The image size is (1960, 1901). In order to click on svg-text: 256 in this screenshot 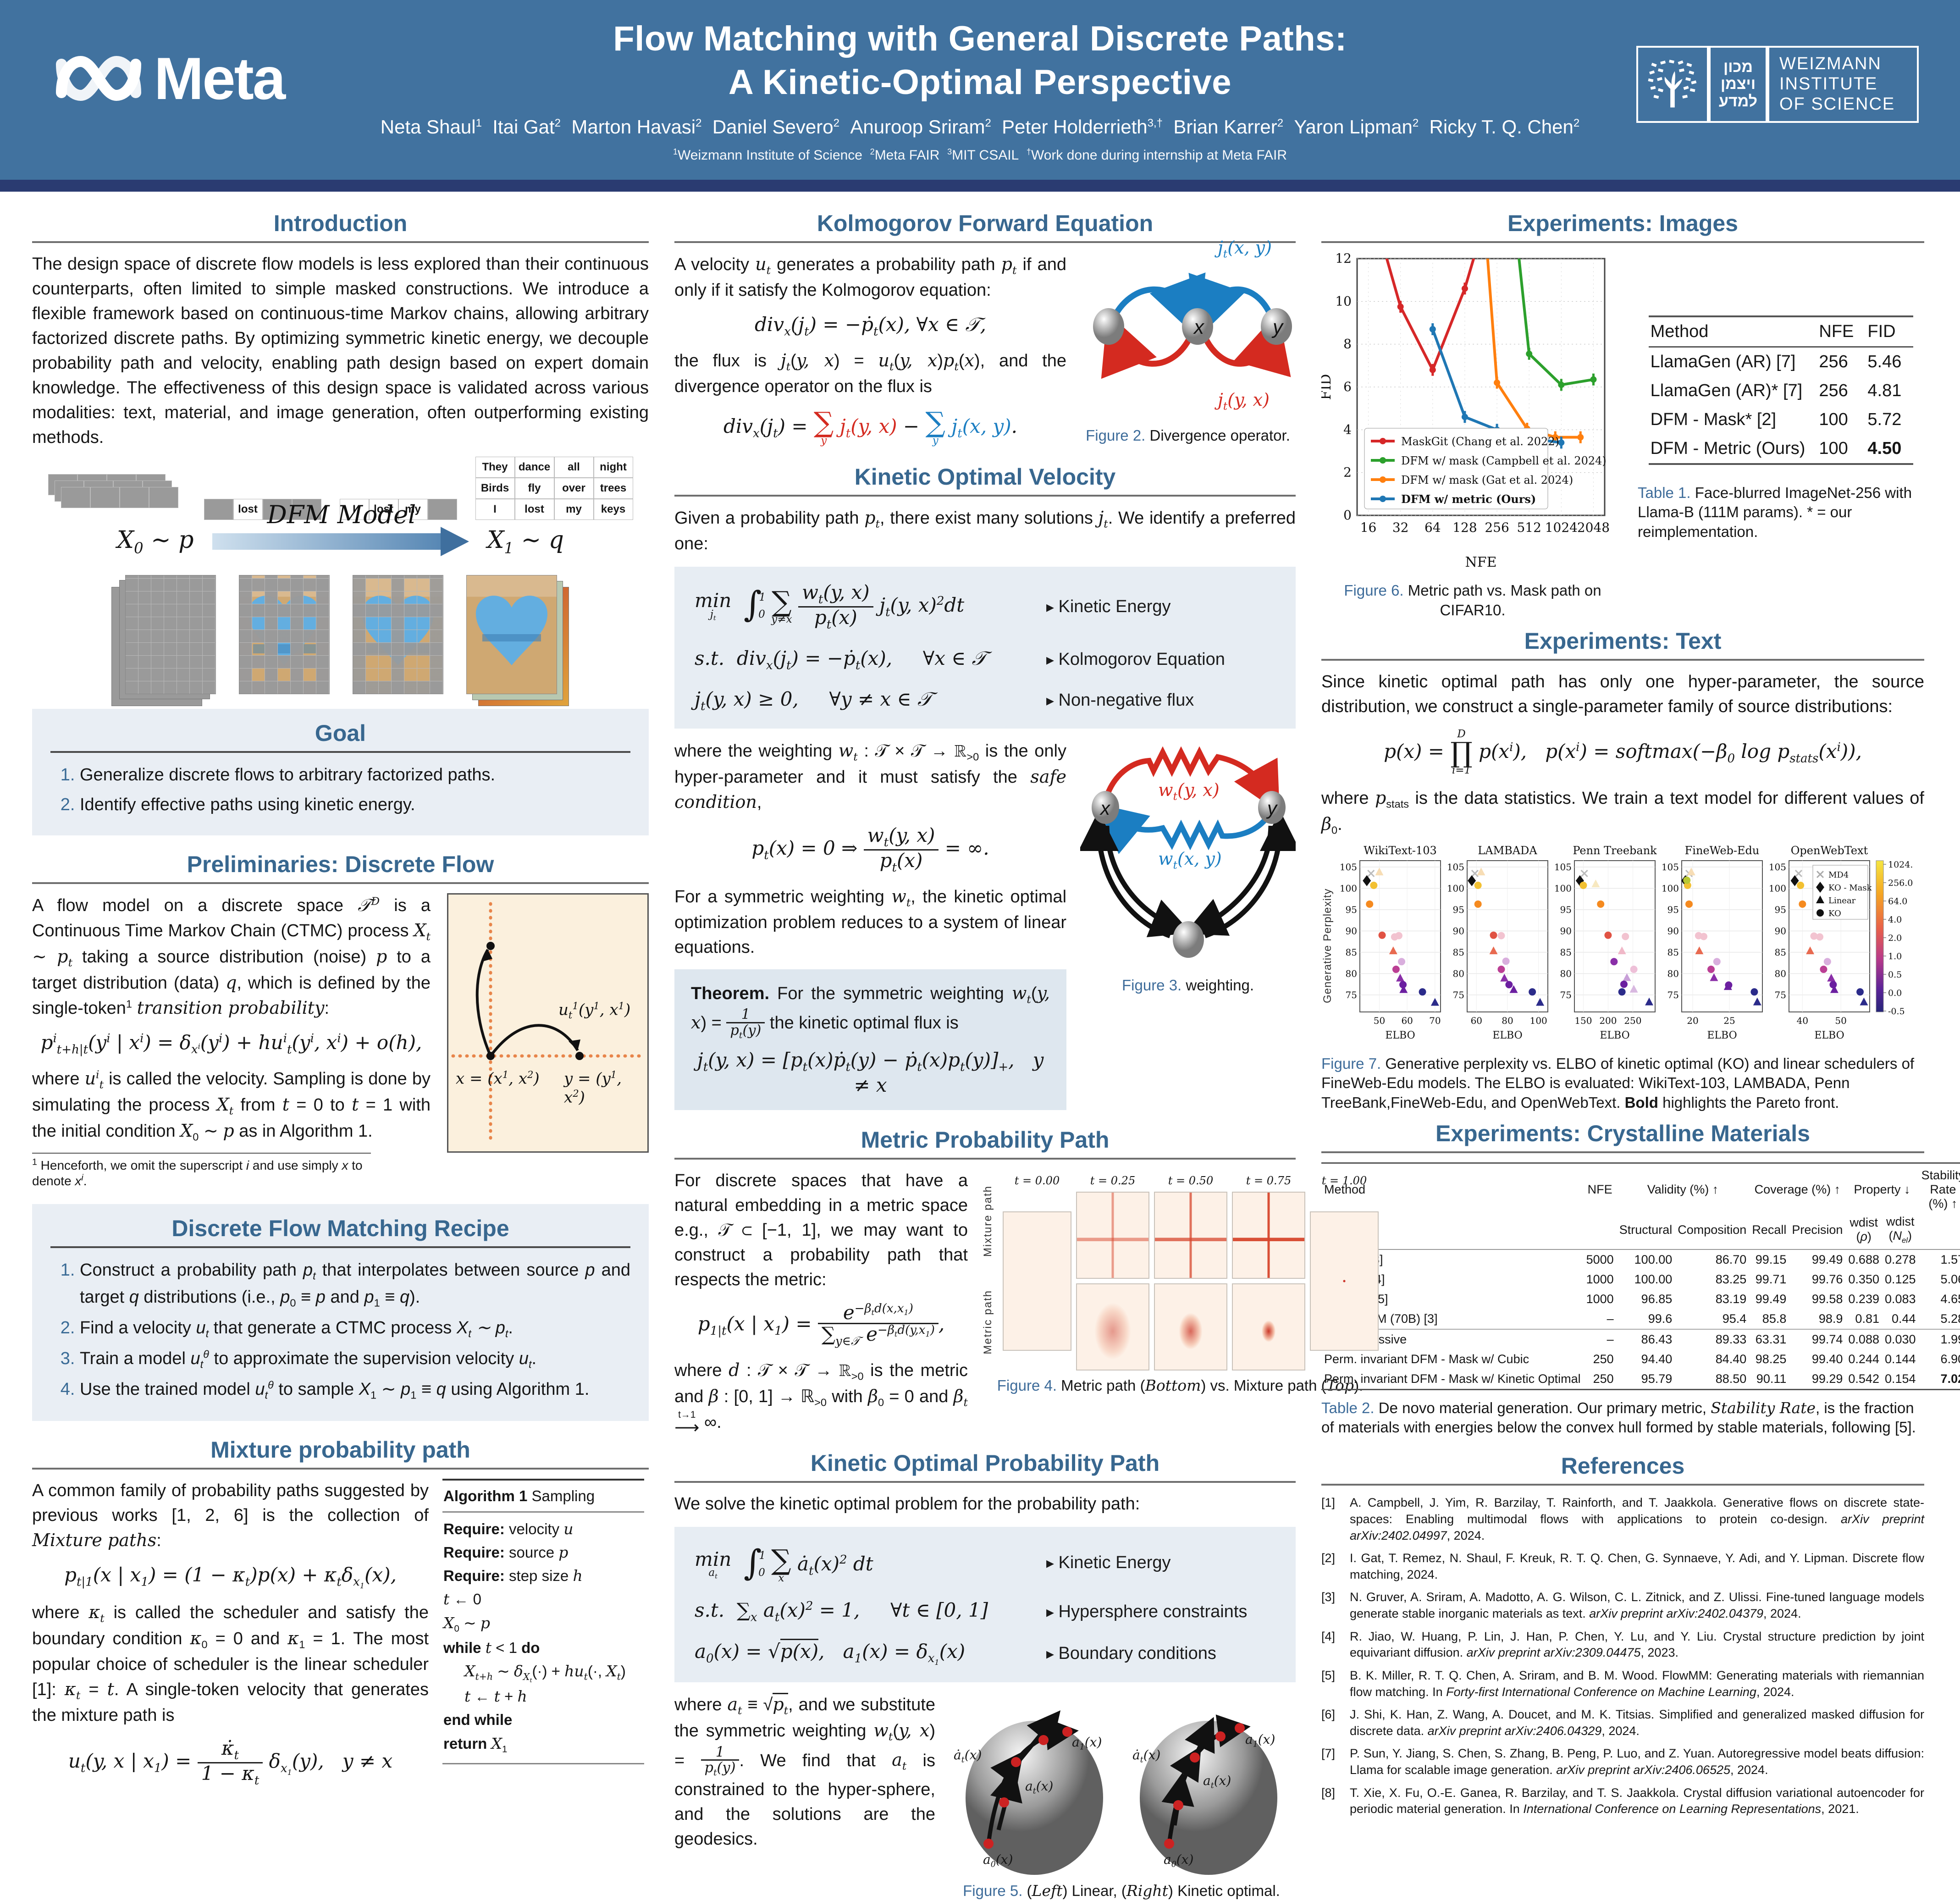, I will do `click(1497, 527)`.